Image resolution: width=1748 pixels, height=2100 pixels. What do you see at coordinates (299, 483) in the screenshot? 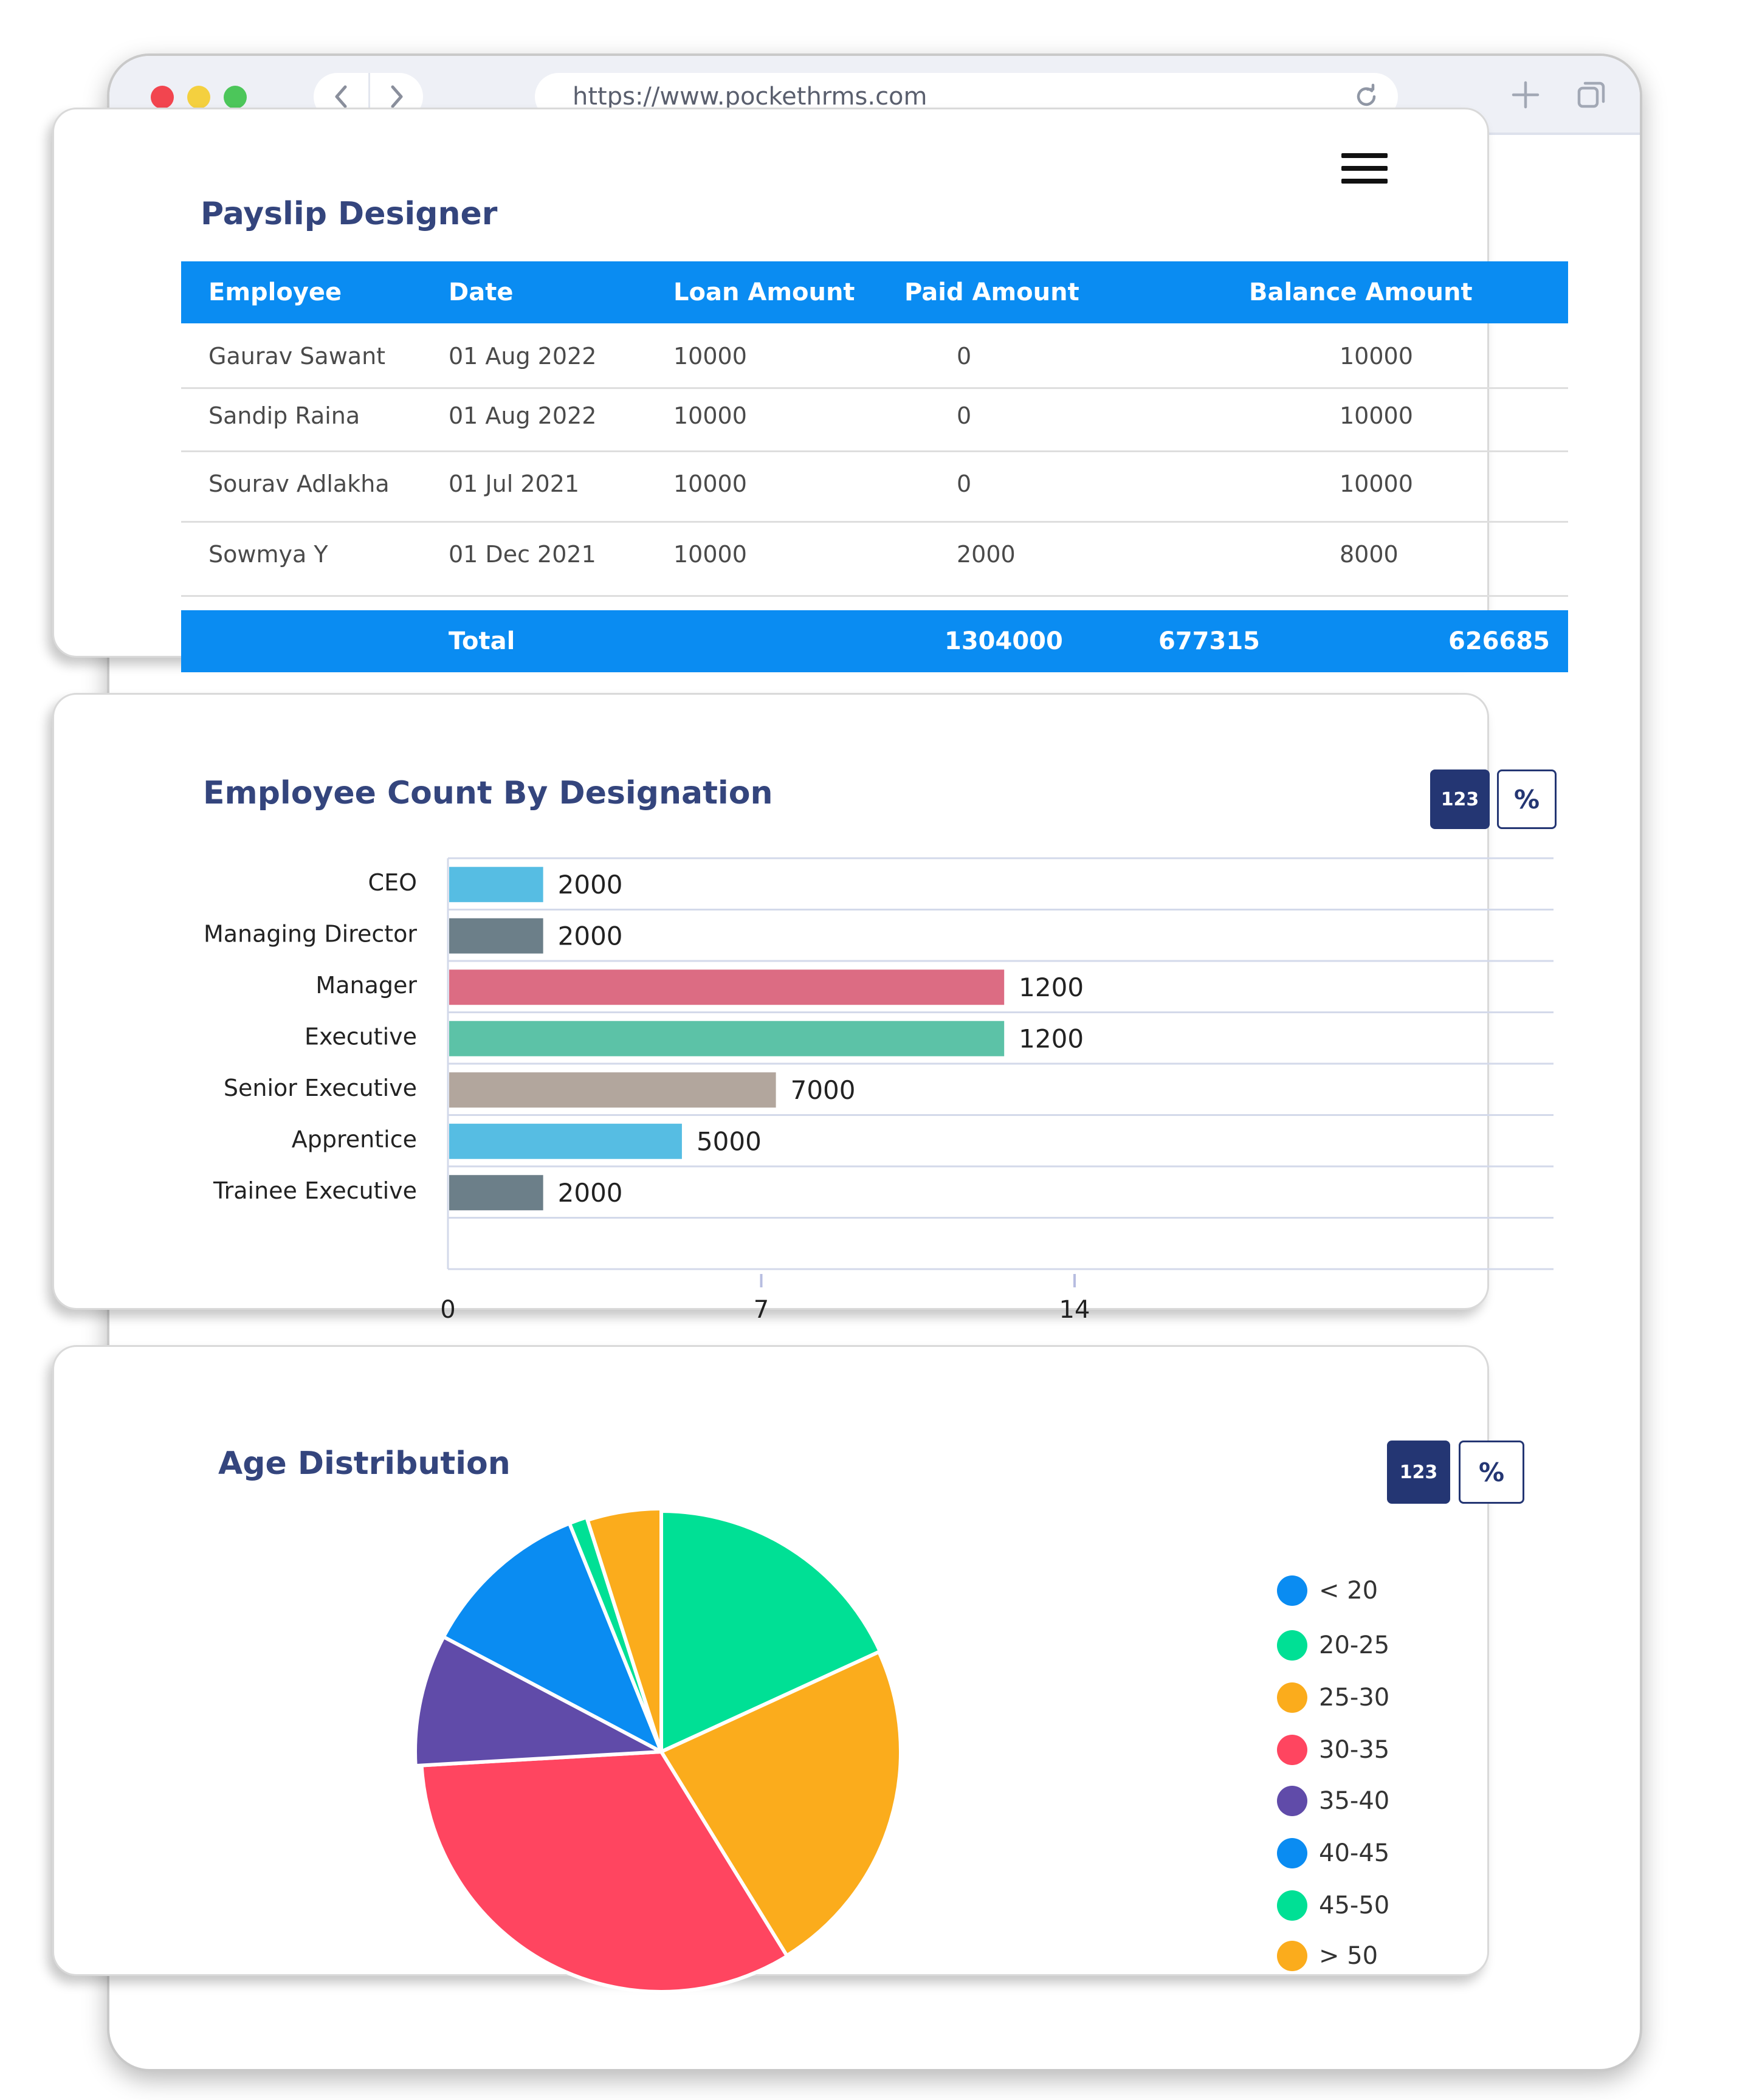
I see `cell-employee: Sourav Adlakha` at bounding box center [299, 483].